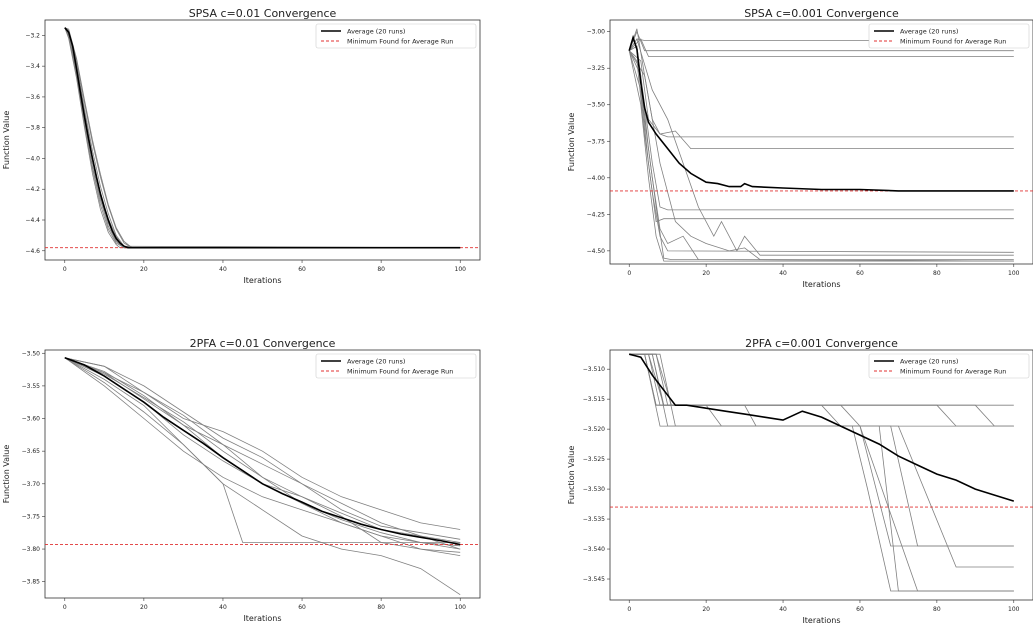  I want to click on y-tick-label: −3.515, so click(594, 399).